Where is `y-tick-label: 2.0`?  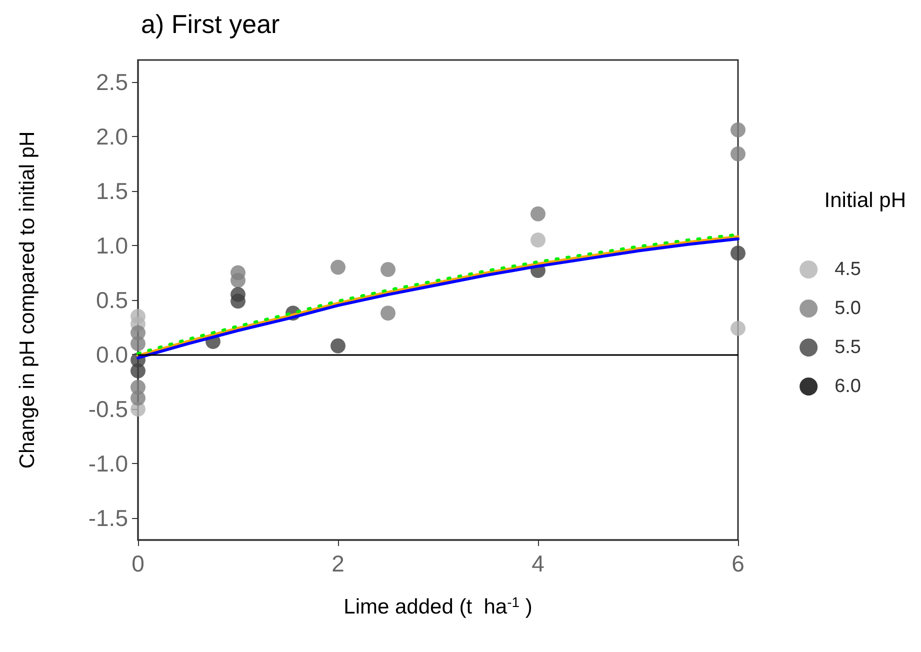
y-tick-label: 2.0 is located at coordinates (112, 136).